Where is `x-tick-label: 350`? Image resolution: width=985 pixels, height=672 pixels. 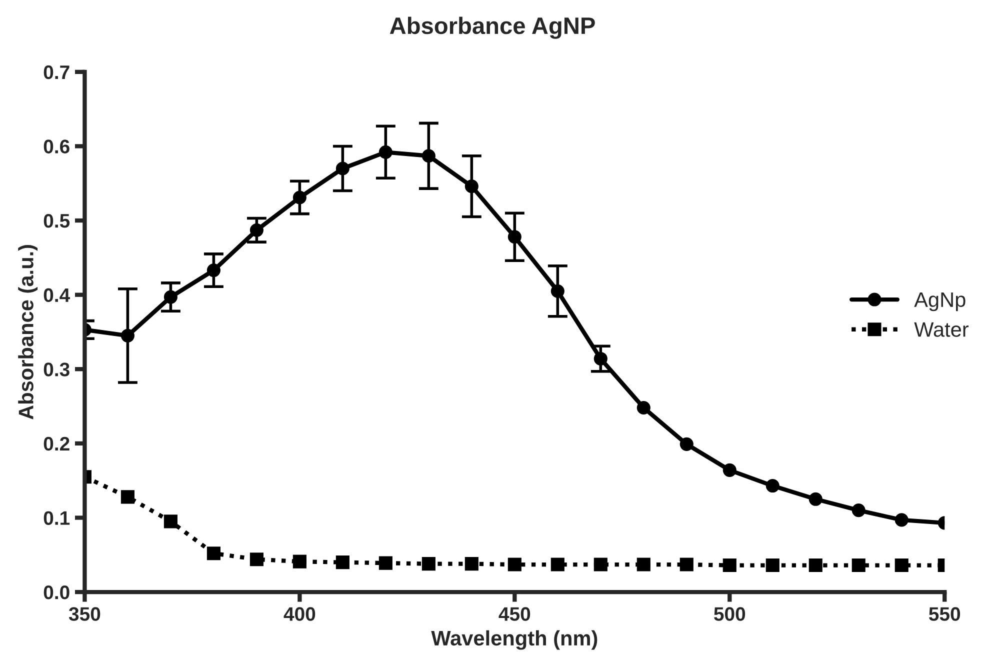 x-tick-label: 350 is located at coordinates (84, 614).